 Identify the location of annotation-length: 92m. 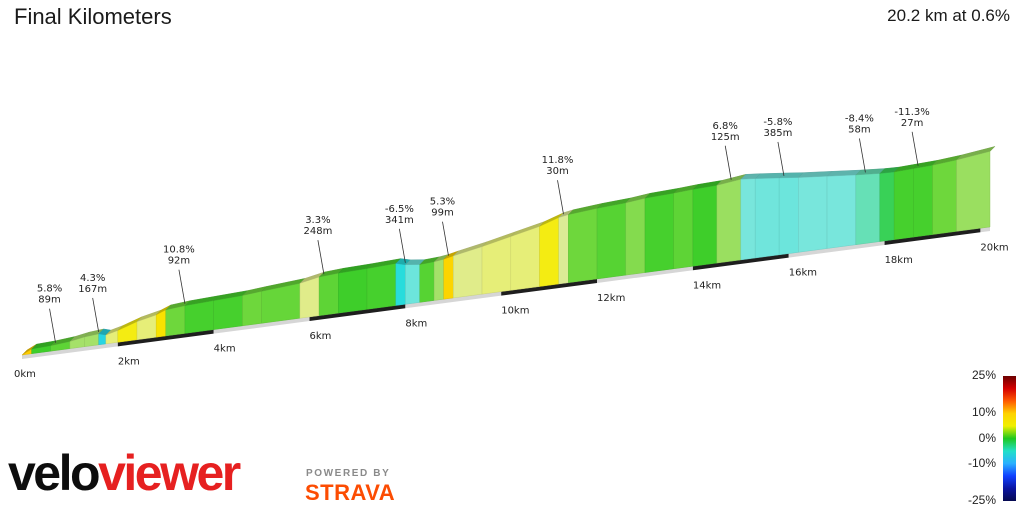
(179, 261).